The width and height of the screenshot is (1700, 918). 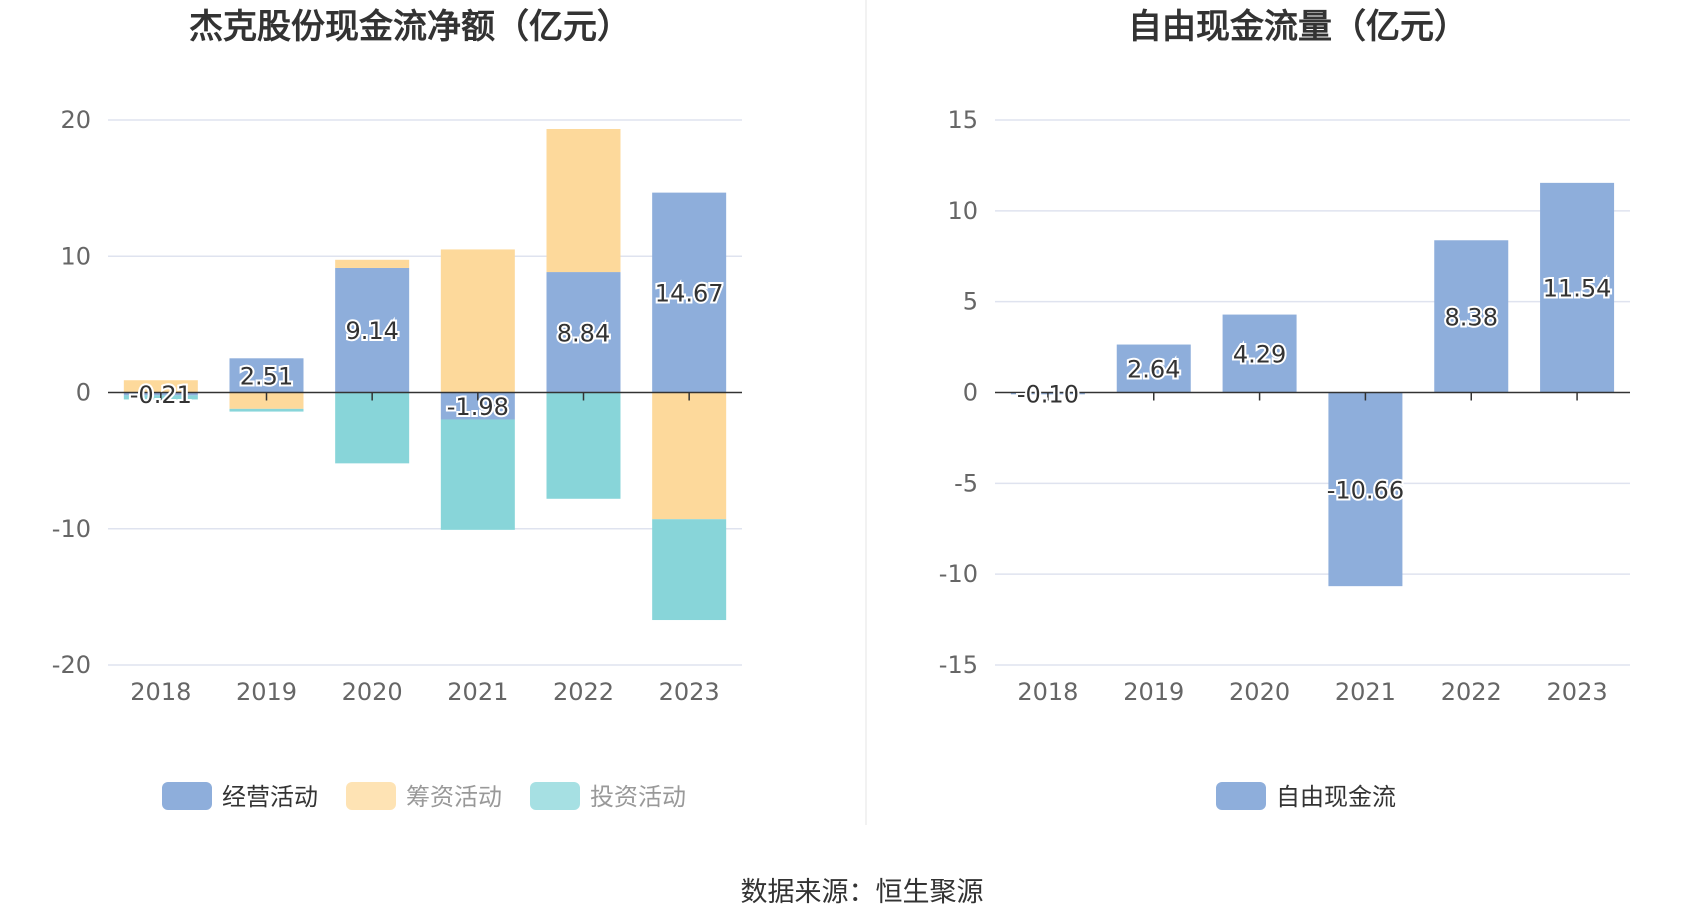 What do you see at coordinates (862, 892) in the screenshot?
I see `source-note: 数据来源：恒生聚源` at bounding box center [862, 892].